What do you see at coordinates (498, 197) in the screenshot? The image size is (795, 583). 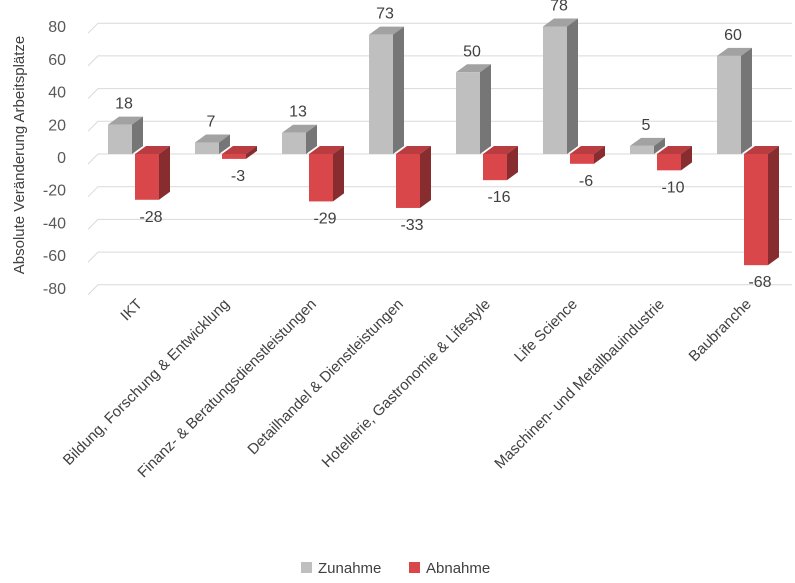 I see `data-label: -16` at bounding box center [498, 197].